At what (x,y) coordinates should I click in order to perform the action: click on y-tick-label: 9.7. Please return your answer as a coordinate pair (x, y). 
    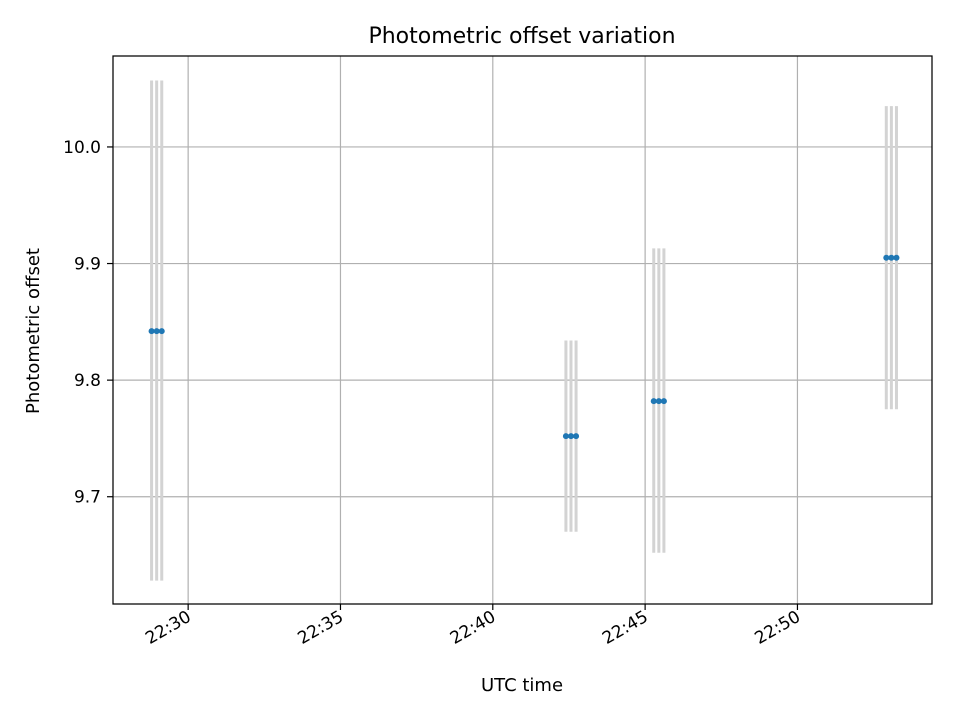
    Looking at the image, I should click on (87, 498).